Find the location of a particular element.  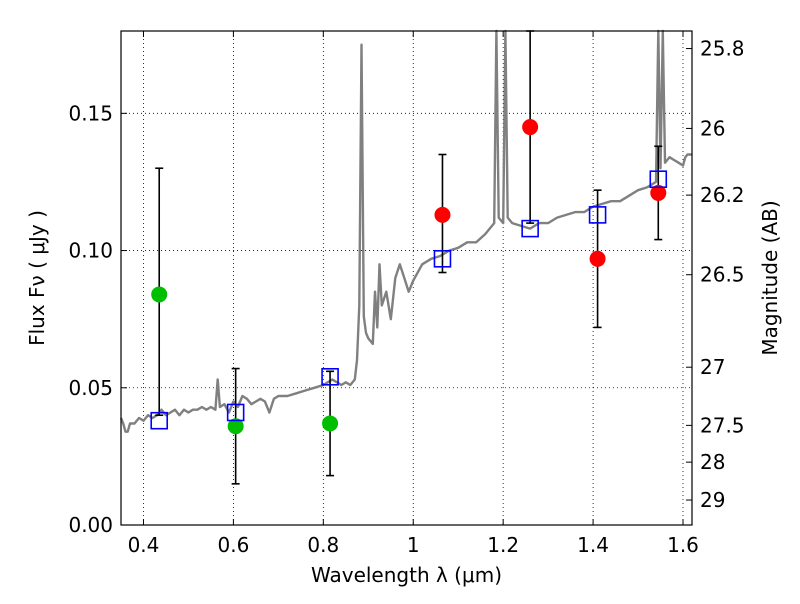

mag-tick-label: 25.8 is located at coordinates (722, 49).